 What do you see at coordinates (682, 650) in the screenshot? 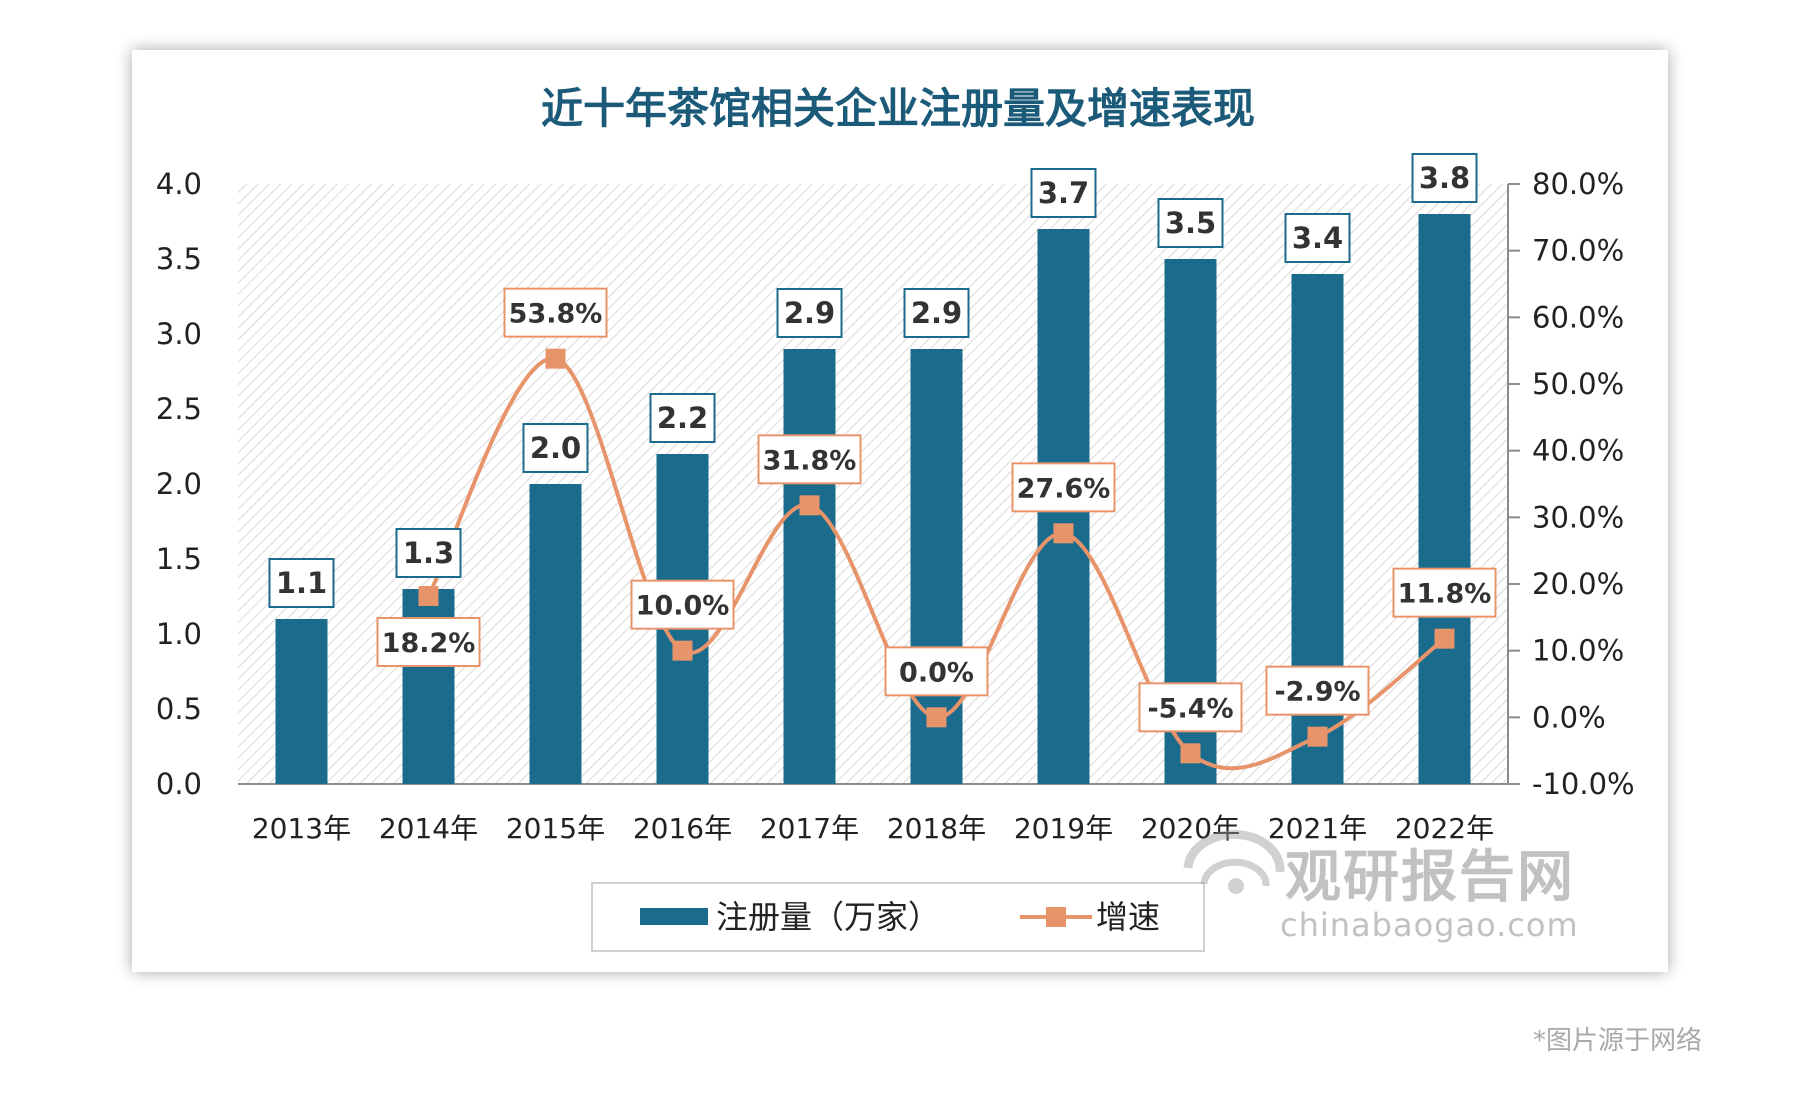
I see `growth-marker-2016年` at bounding box center [682, 650].